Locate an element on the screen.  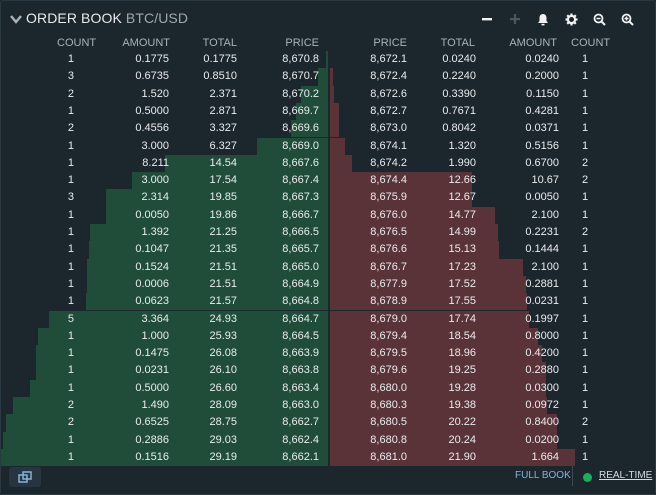
ask-row: 8,680.8 20.24 0.0200 1 is located at coordinates (493, 440).